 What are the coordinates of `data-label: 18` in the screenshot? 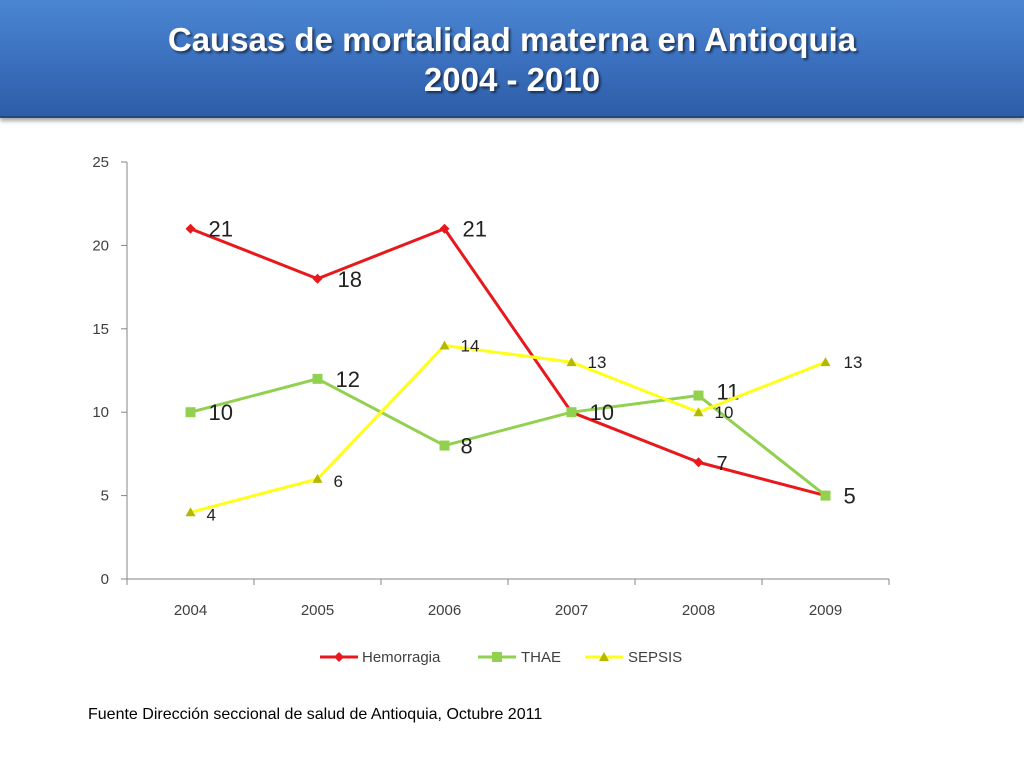 It's located at (350, 279).